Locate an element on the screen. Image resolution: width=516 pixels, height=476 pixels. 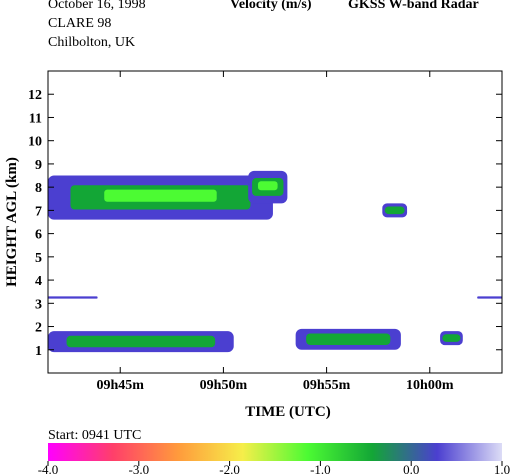
y-tick-label: 10 is located at coordinates (35, 142).